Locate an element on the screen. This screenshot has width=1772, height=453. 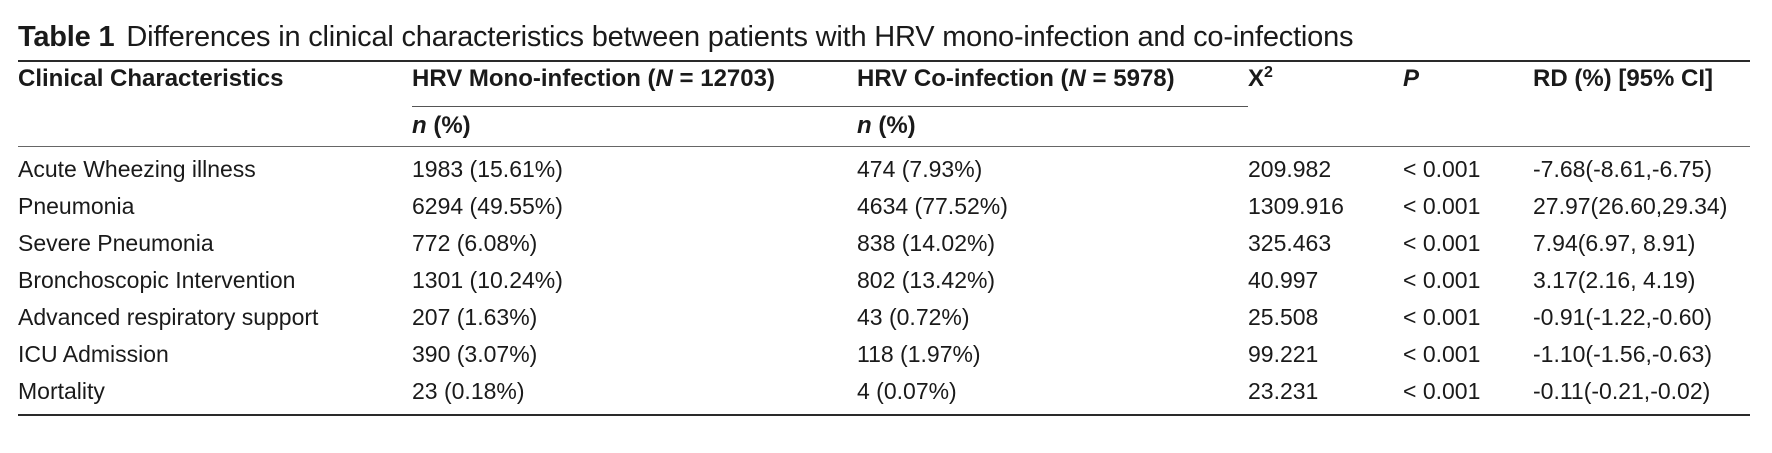
row-mono: 207 (1.63%) is located at coordinates (475, 317).